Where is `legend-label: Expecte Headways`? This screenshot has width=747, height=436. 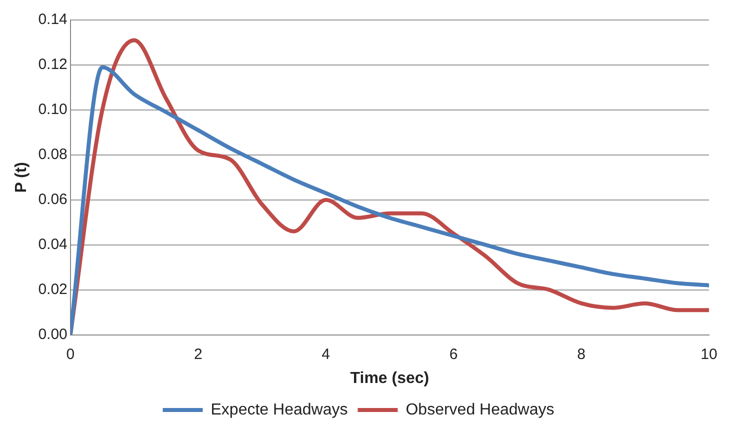 legend-label: Expecte Headways is located at coordinates (279, 409).